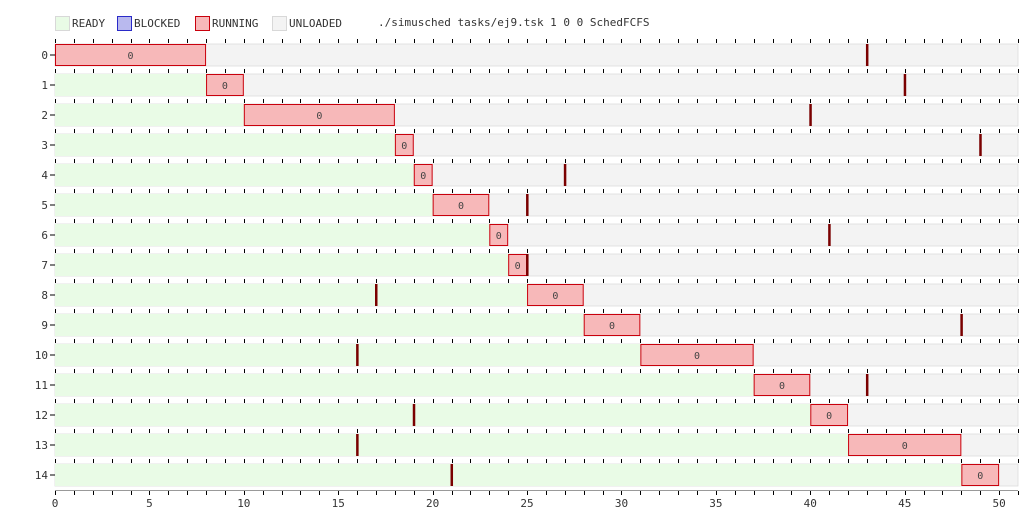 This screenshot has width=1027, height=517. What do you see at coordinates (432, 503) in the screenshot?
I see `x-tick-label: 20` at bounding box center [432, 503].